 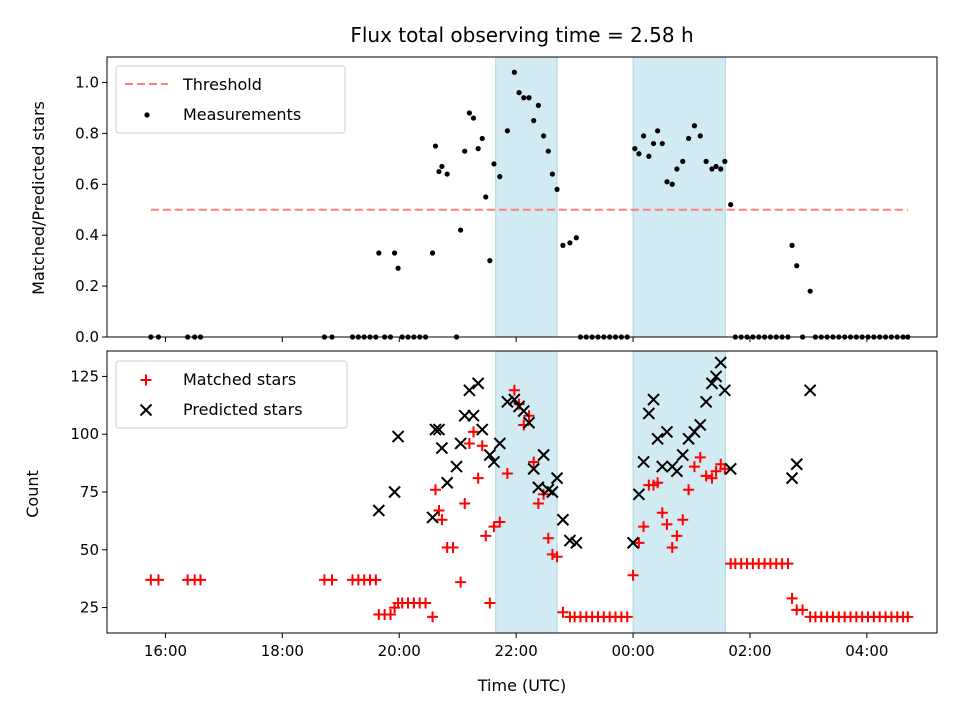 What do you see at coordinates (84, 376) in the screenshot?
I see `bottom-y-tick-label: 125` at bounding box center [84, 376].